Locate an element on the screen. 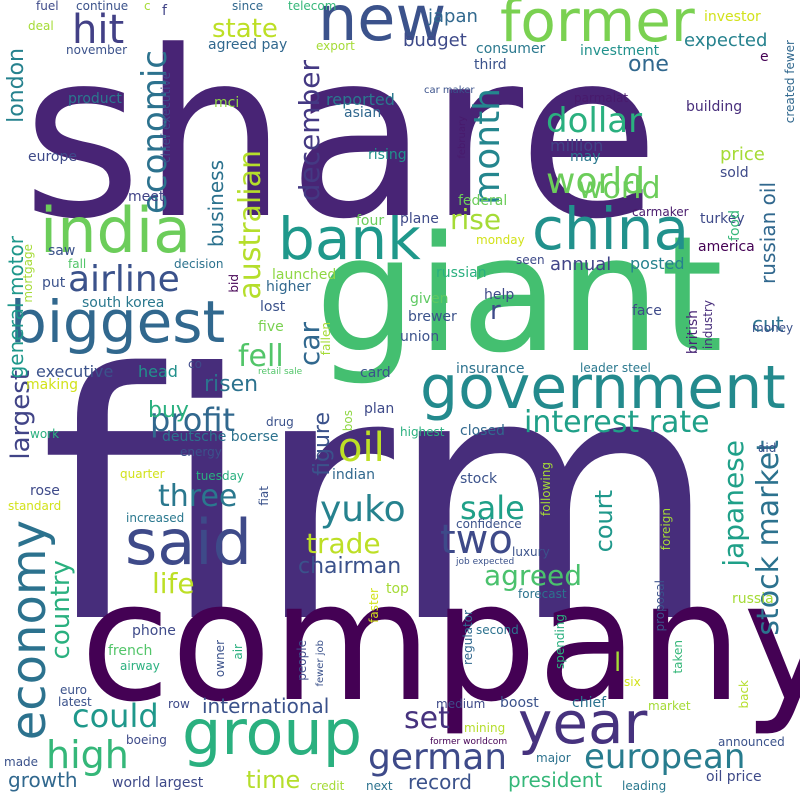 The width and height of the screenshot is (800, 800). word: foreign is located at coordinates (666, 529).